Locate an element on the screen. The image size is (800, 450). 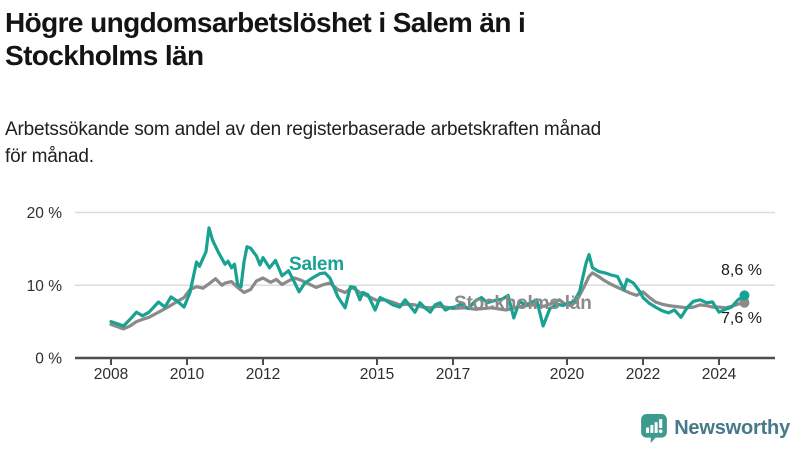
series-label-stockholms-lan: Stockholms län is located at coordinates (523, 303).